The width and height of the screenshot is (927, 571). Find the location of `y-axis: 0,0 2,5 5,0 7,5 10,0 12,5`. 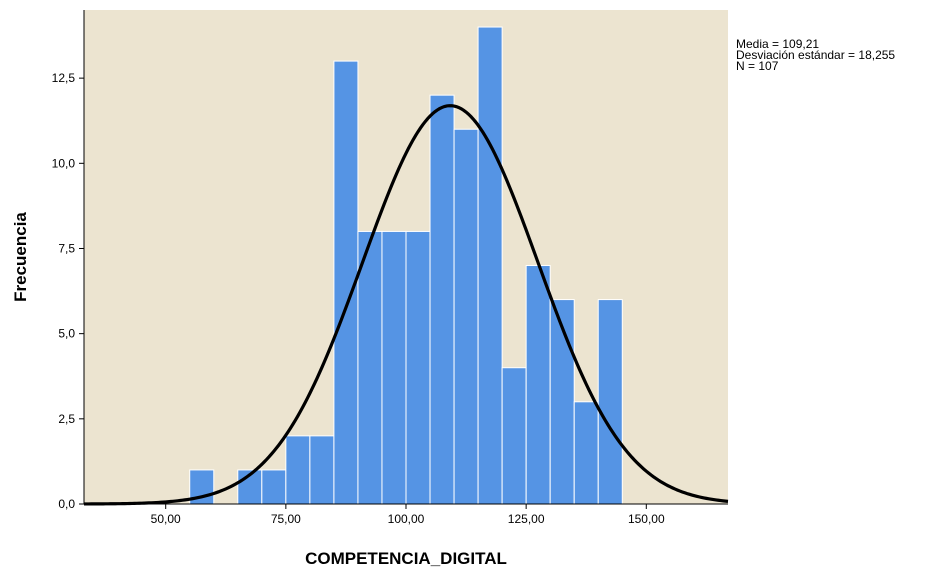

y-axis: 0,0 2,5 5,0 7,5 10,0 12,5 is located at coordinates (68, 260).